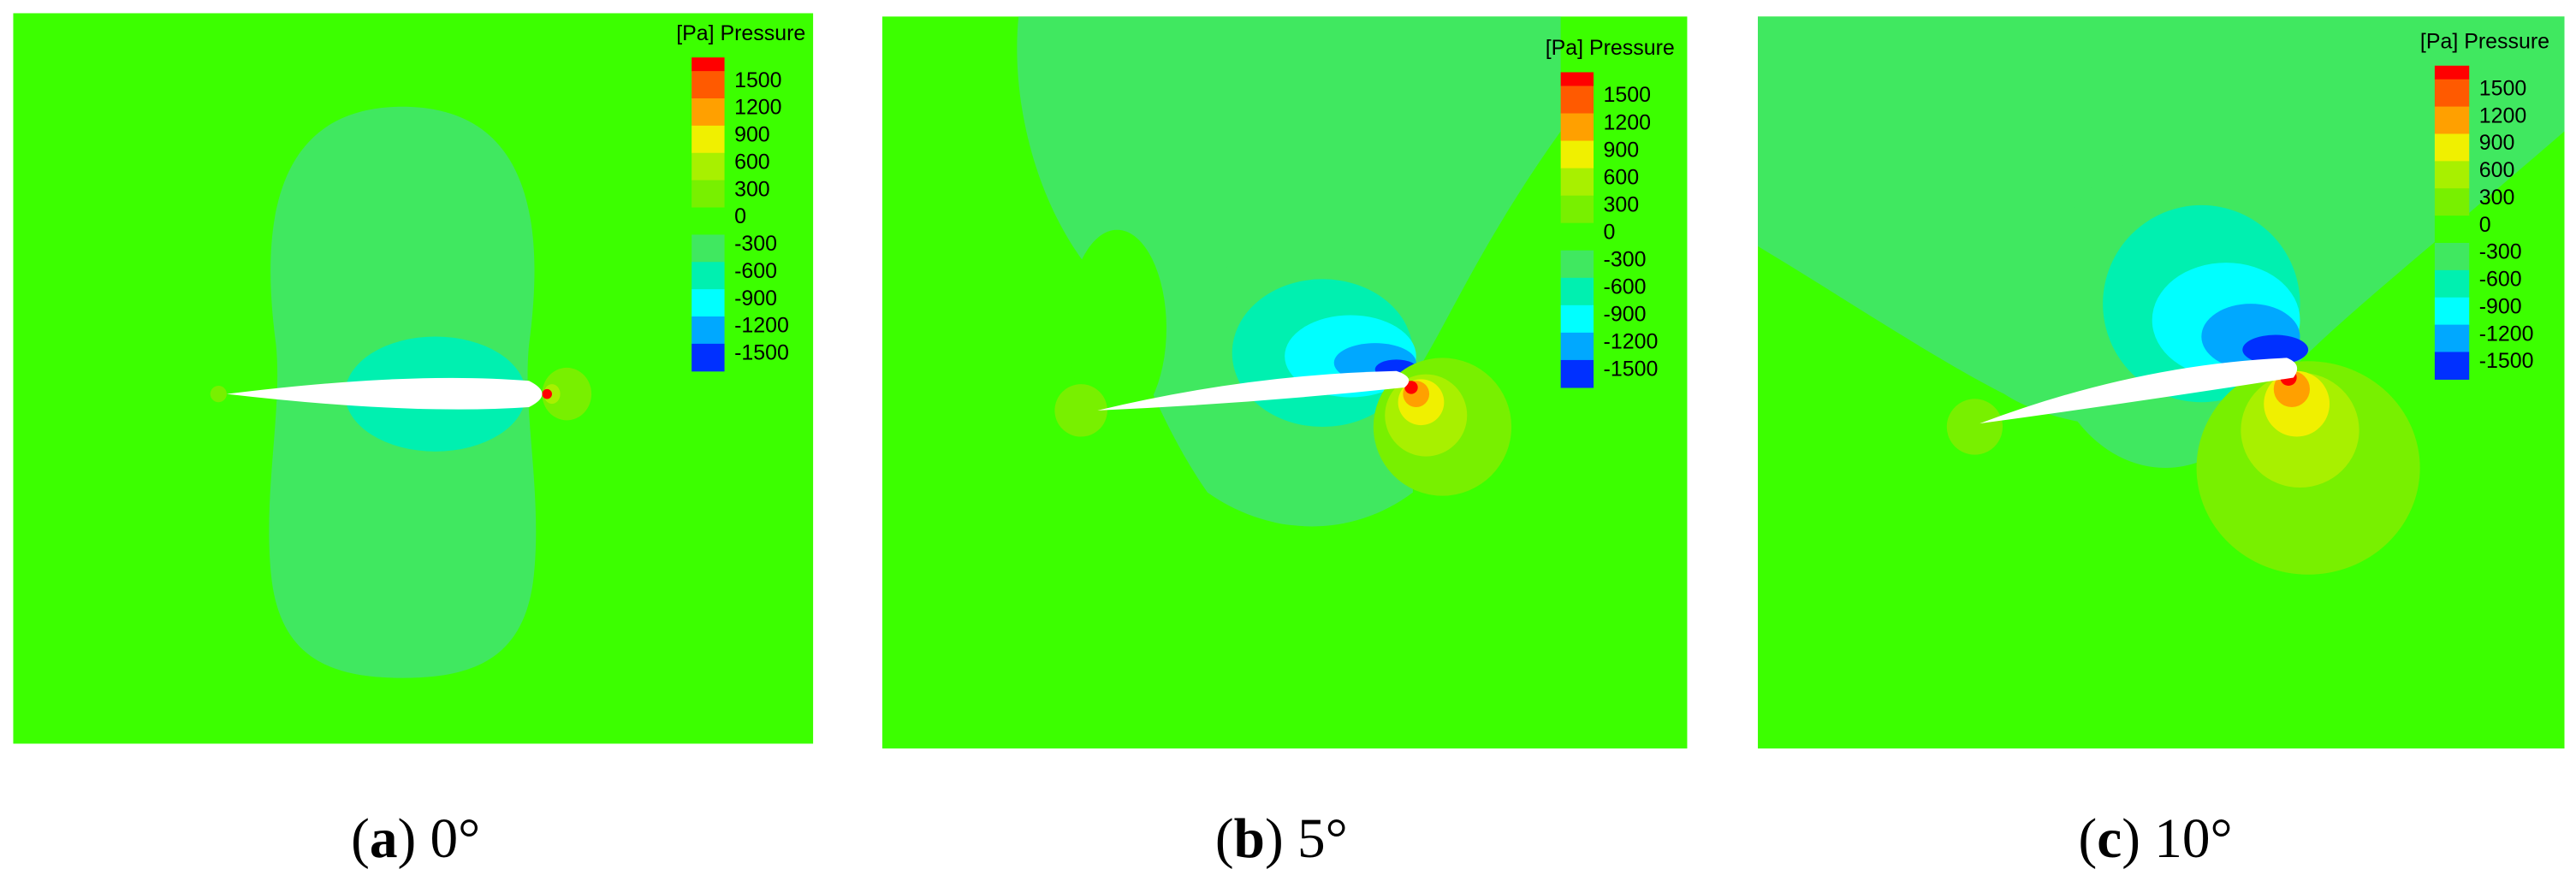 This screenshot has width=2576, height=875. I want to click on caption: (c) 10°, so click(2156, 839).